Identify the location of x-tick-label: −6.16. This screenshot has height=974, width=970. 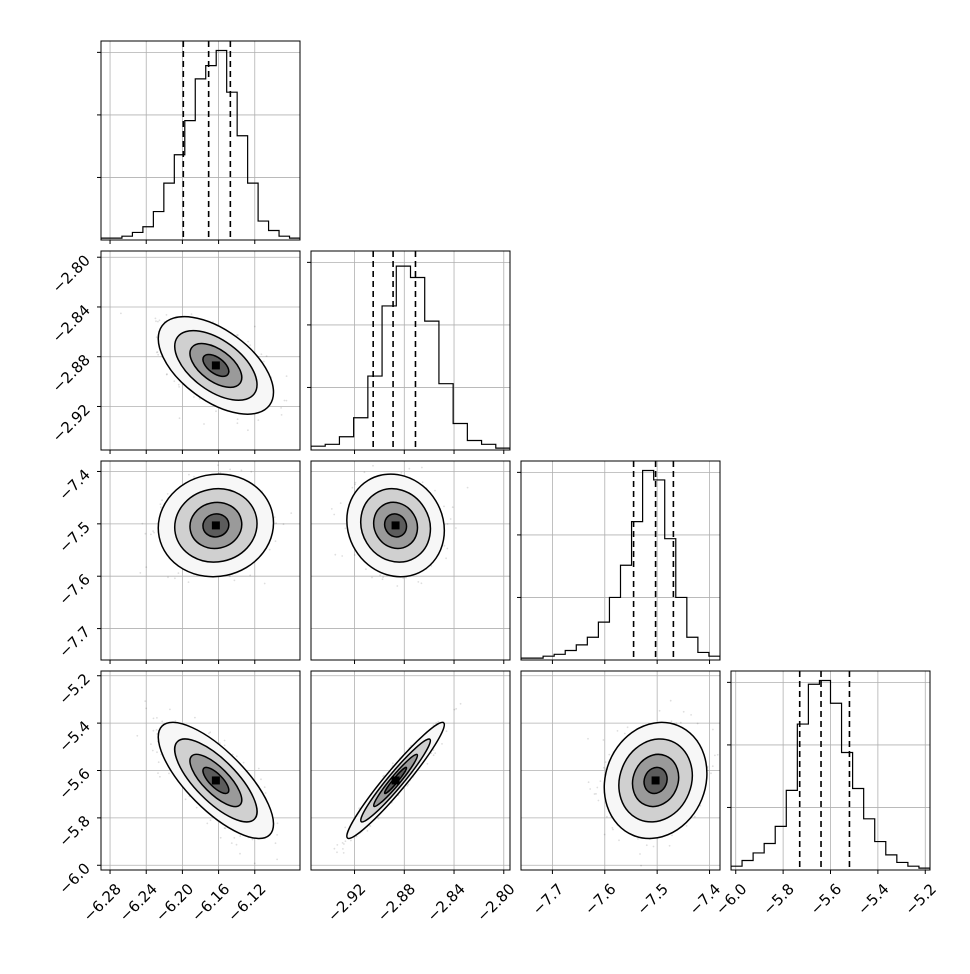
(210, 902).